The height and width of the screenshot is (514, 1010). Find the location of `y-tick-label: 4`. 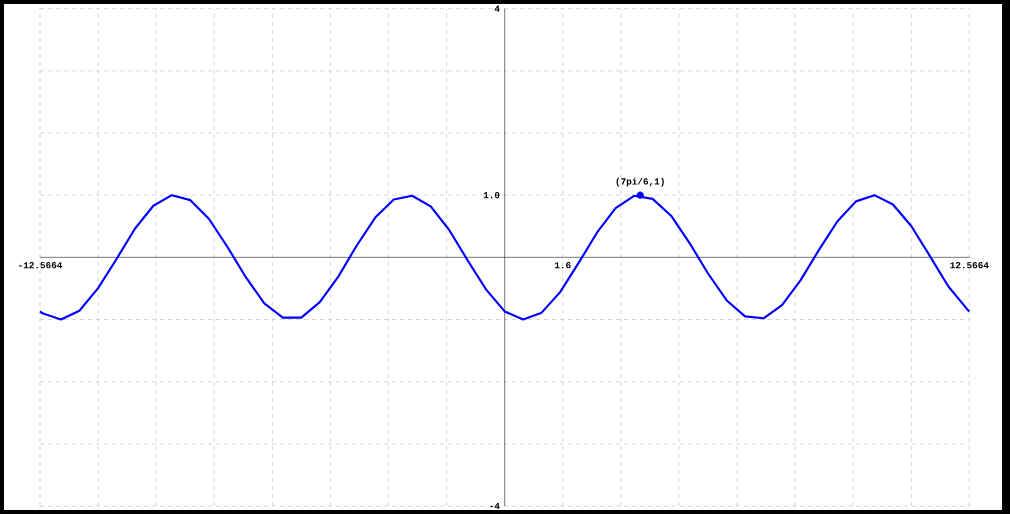

y-tick-label: 4 is located at coordinates (497, 8).